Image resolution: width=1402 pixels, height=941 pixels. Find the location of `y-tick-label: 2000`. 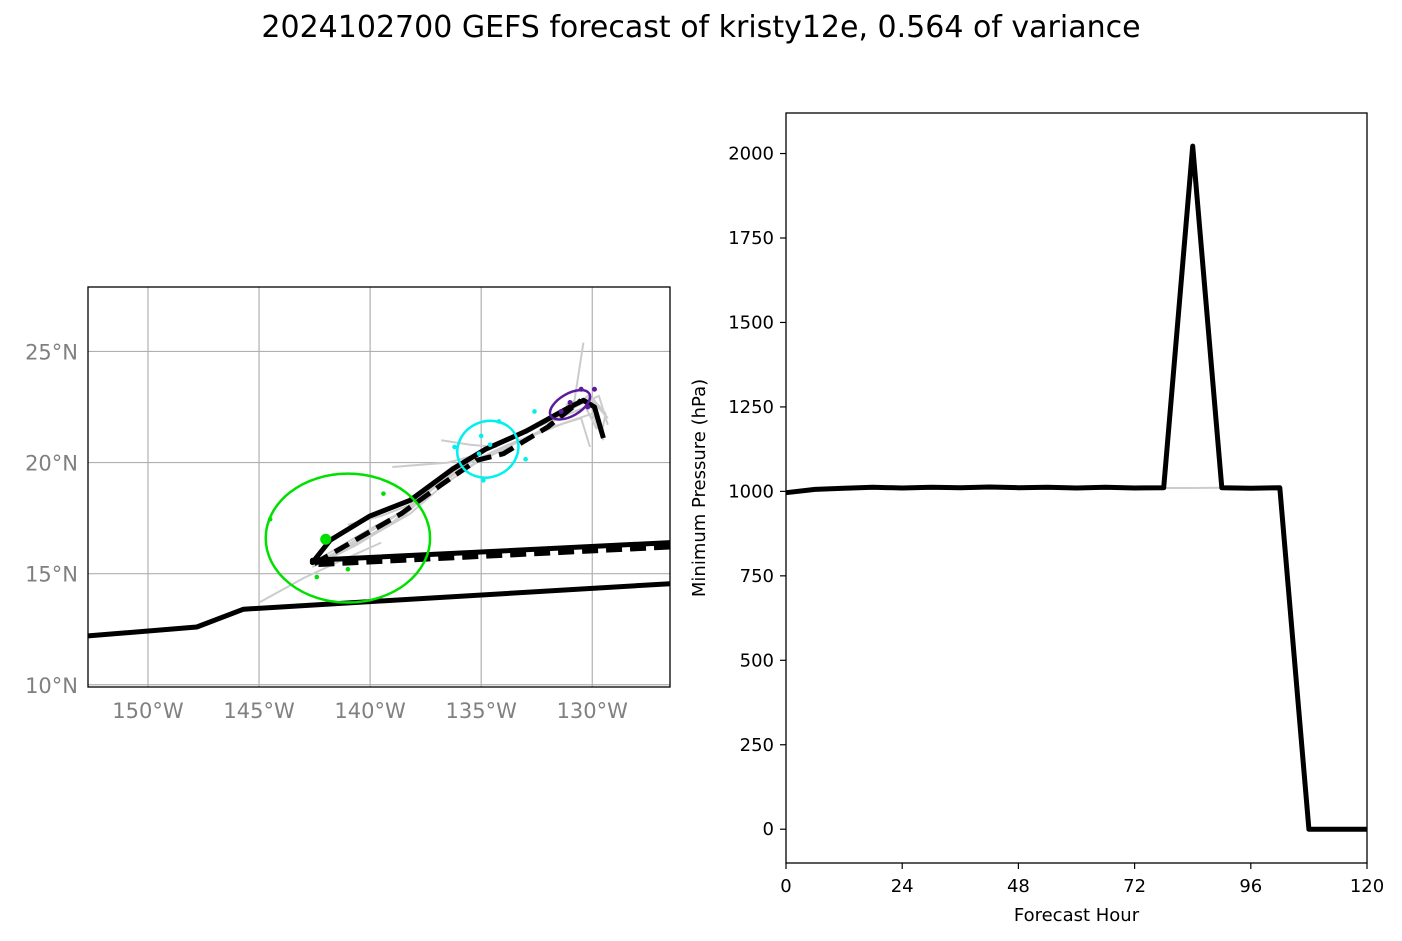

y-tick-label: 2000 is located at coordinates (751, 154).